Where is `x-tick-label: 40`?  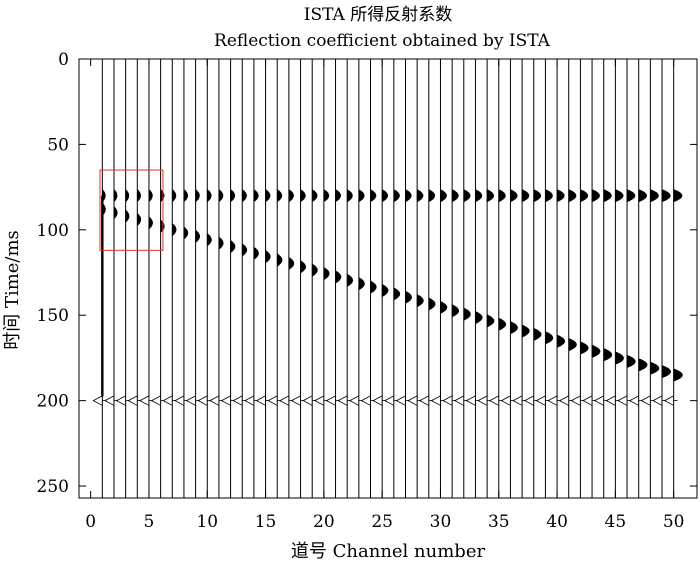 x-tick-label: 40 is located at coordinates (557, 522).